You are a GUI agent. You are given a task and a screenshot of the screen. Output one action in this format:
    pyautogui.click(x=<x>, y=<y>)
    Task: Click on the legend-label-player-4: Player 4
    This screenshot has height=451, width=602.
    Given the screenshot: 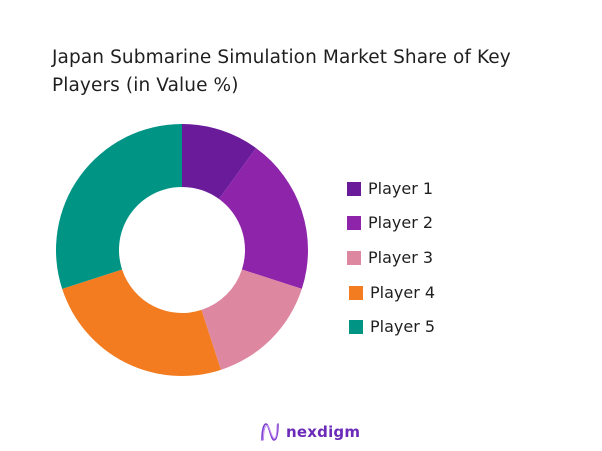 What is the action you would take?
    pyautogui.click(x=403, y=292)
    